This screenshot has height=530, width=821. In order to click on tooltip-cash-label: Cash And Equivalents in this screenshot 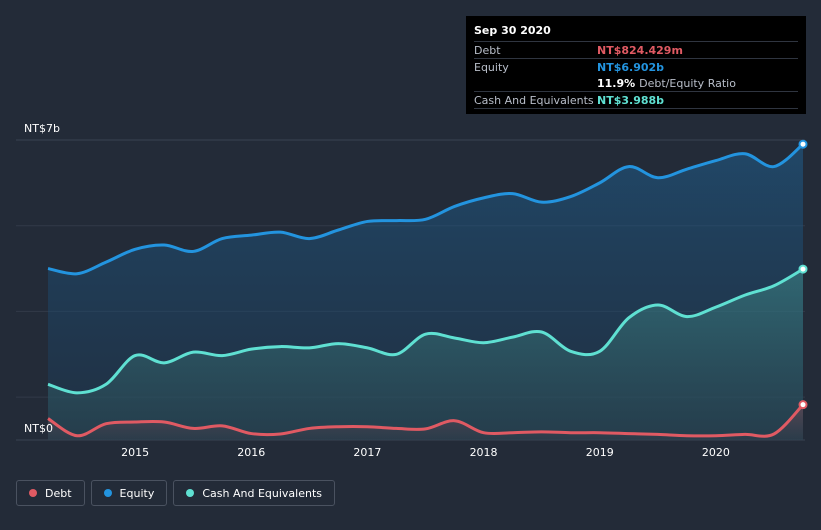, I will do `click(534, 100)`.